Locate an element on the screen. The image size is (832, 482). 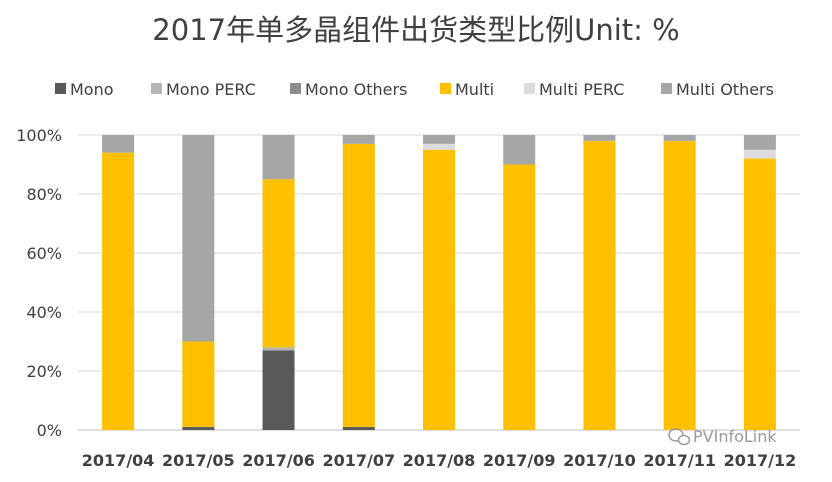
watermark: PVInfoLink is located at coordinates (722, 436).